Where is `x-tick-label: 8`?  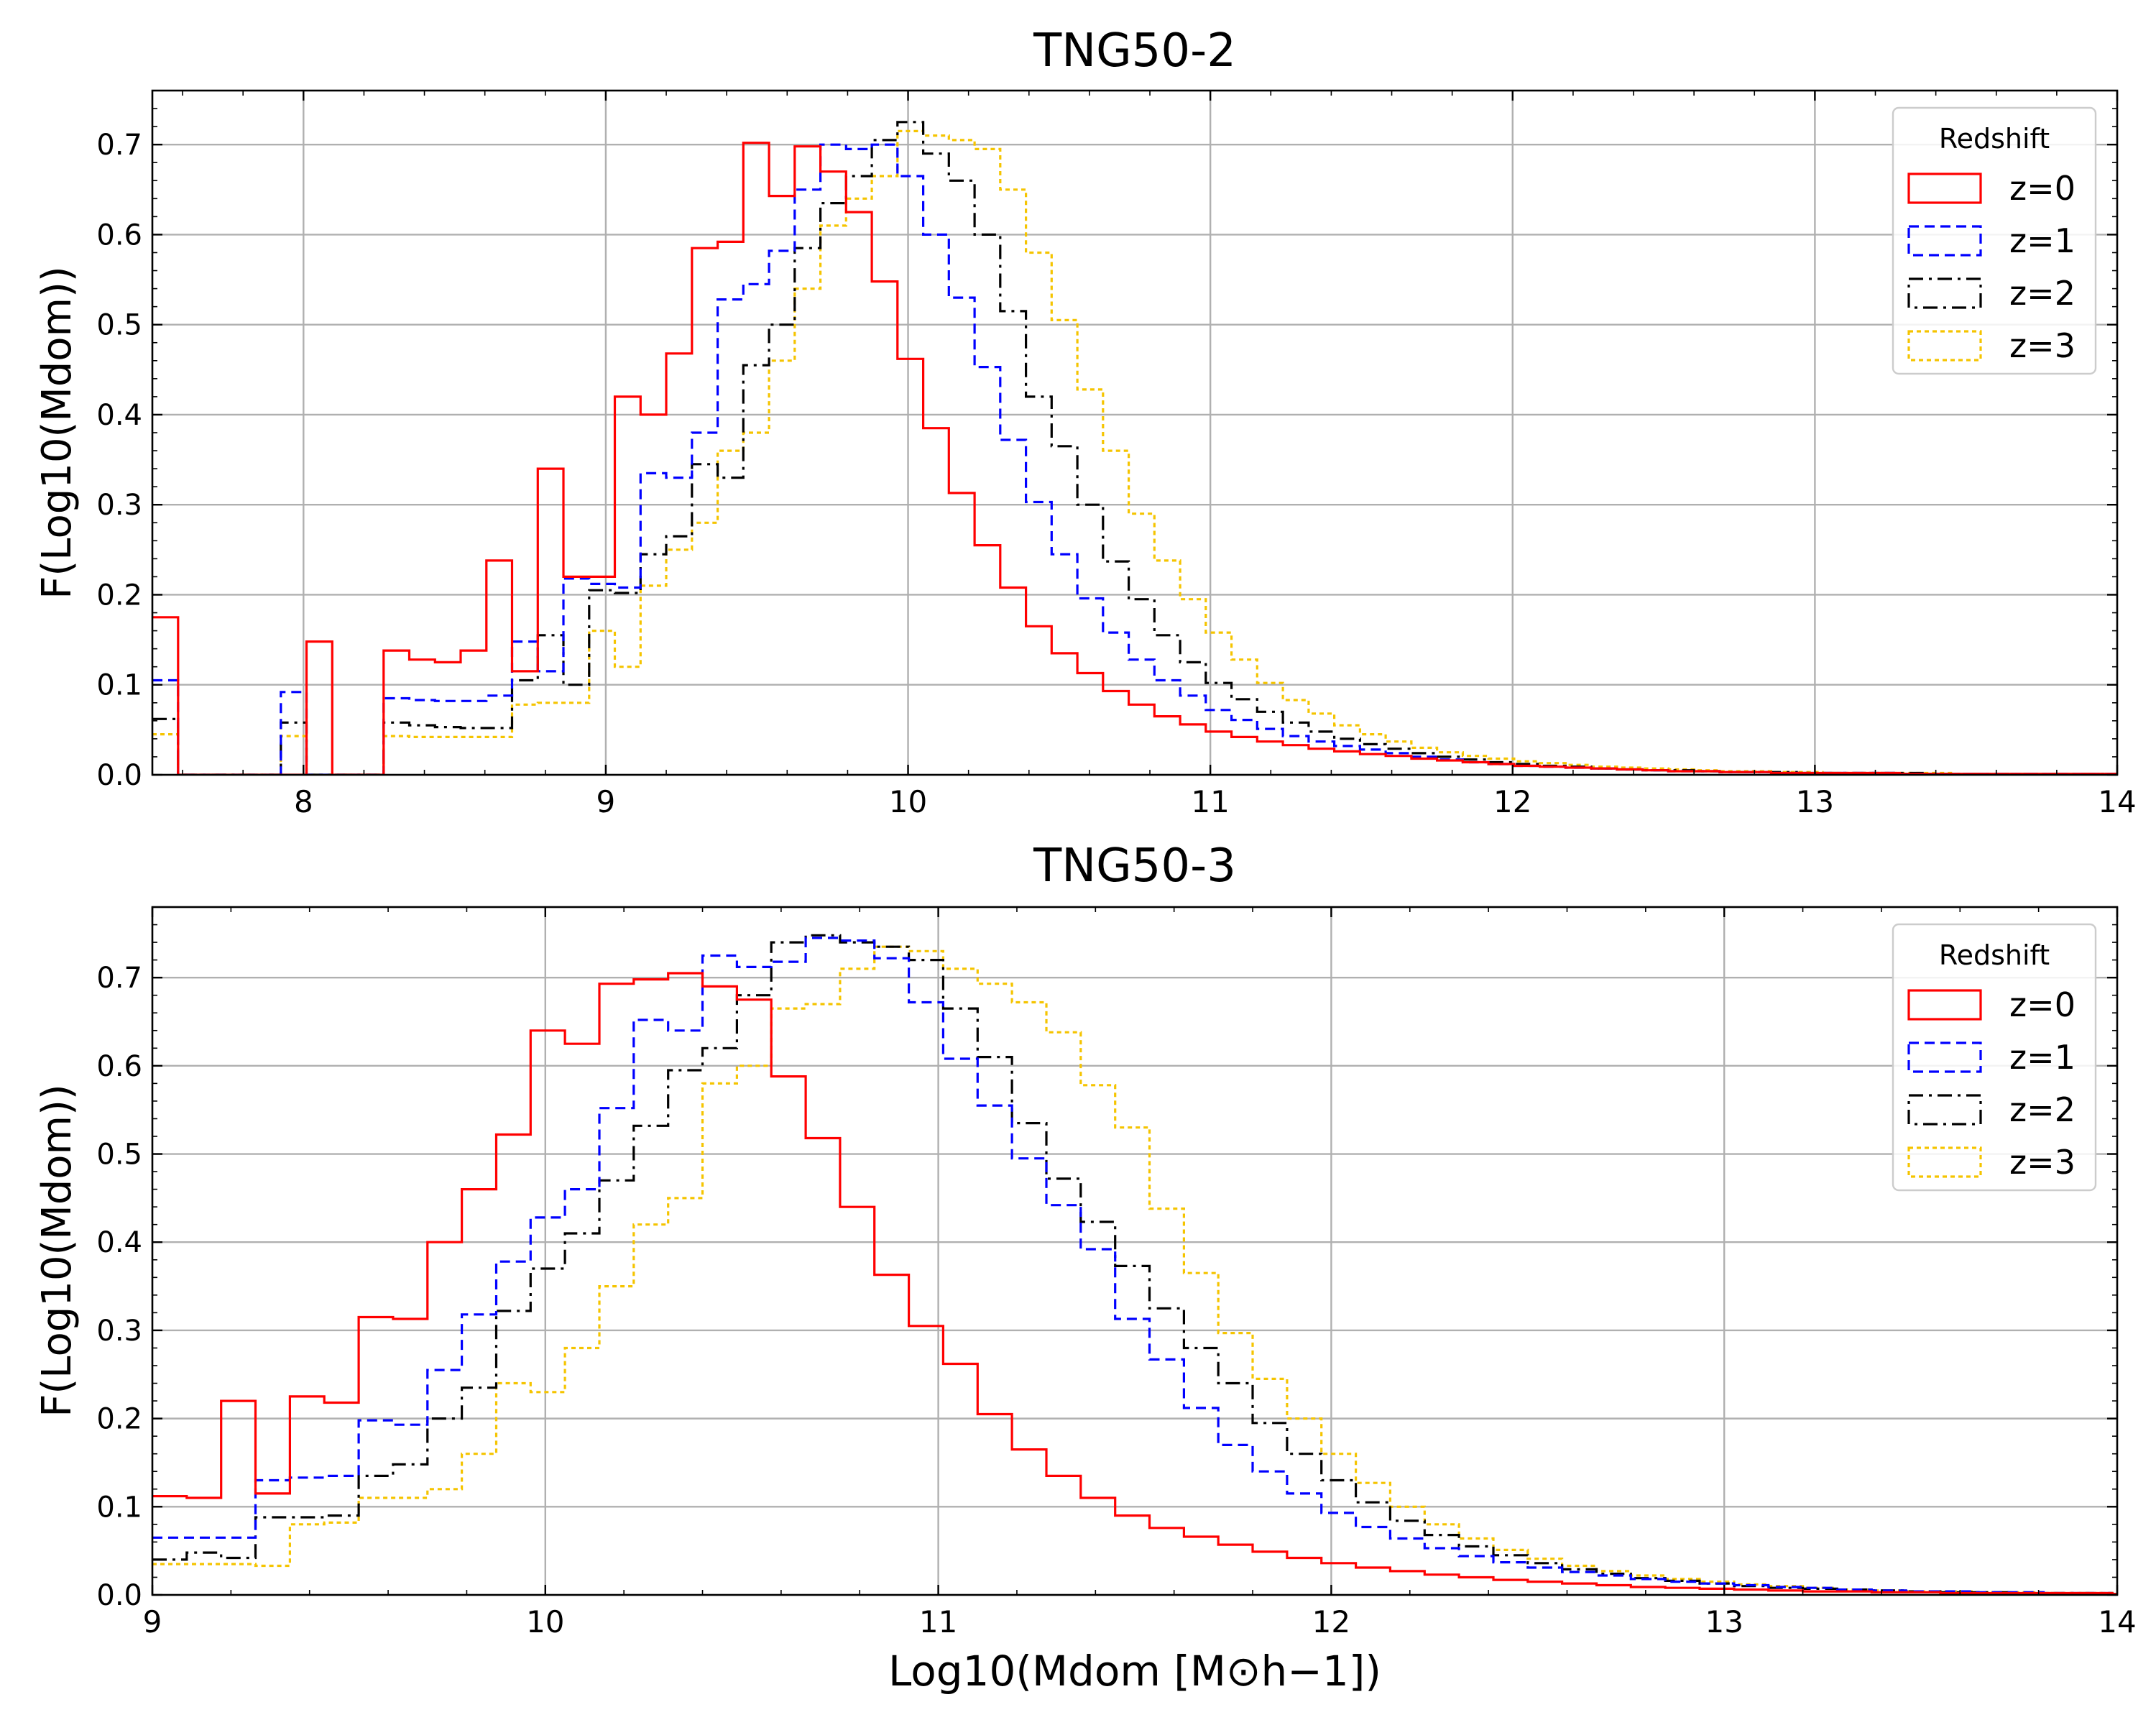
x-tick-label: 8 is located at coordinates (303, 801).